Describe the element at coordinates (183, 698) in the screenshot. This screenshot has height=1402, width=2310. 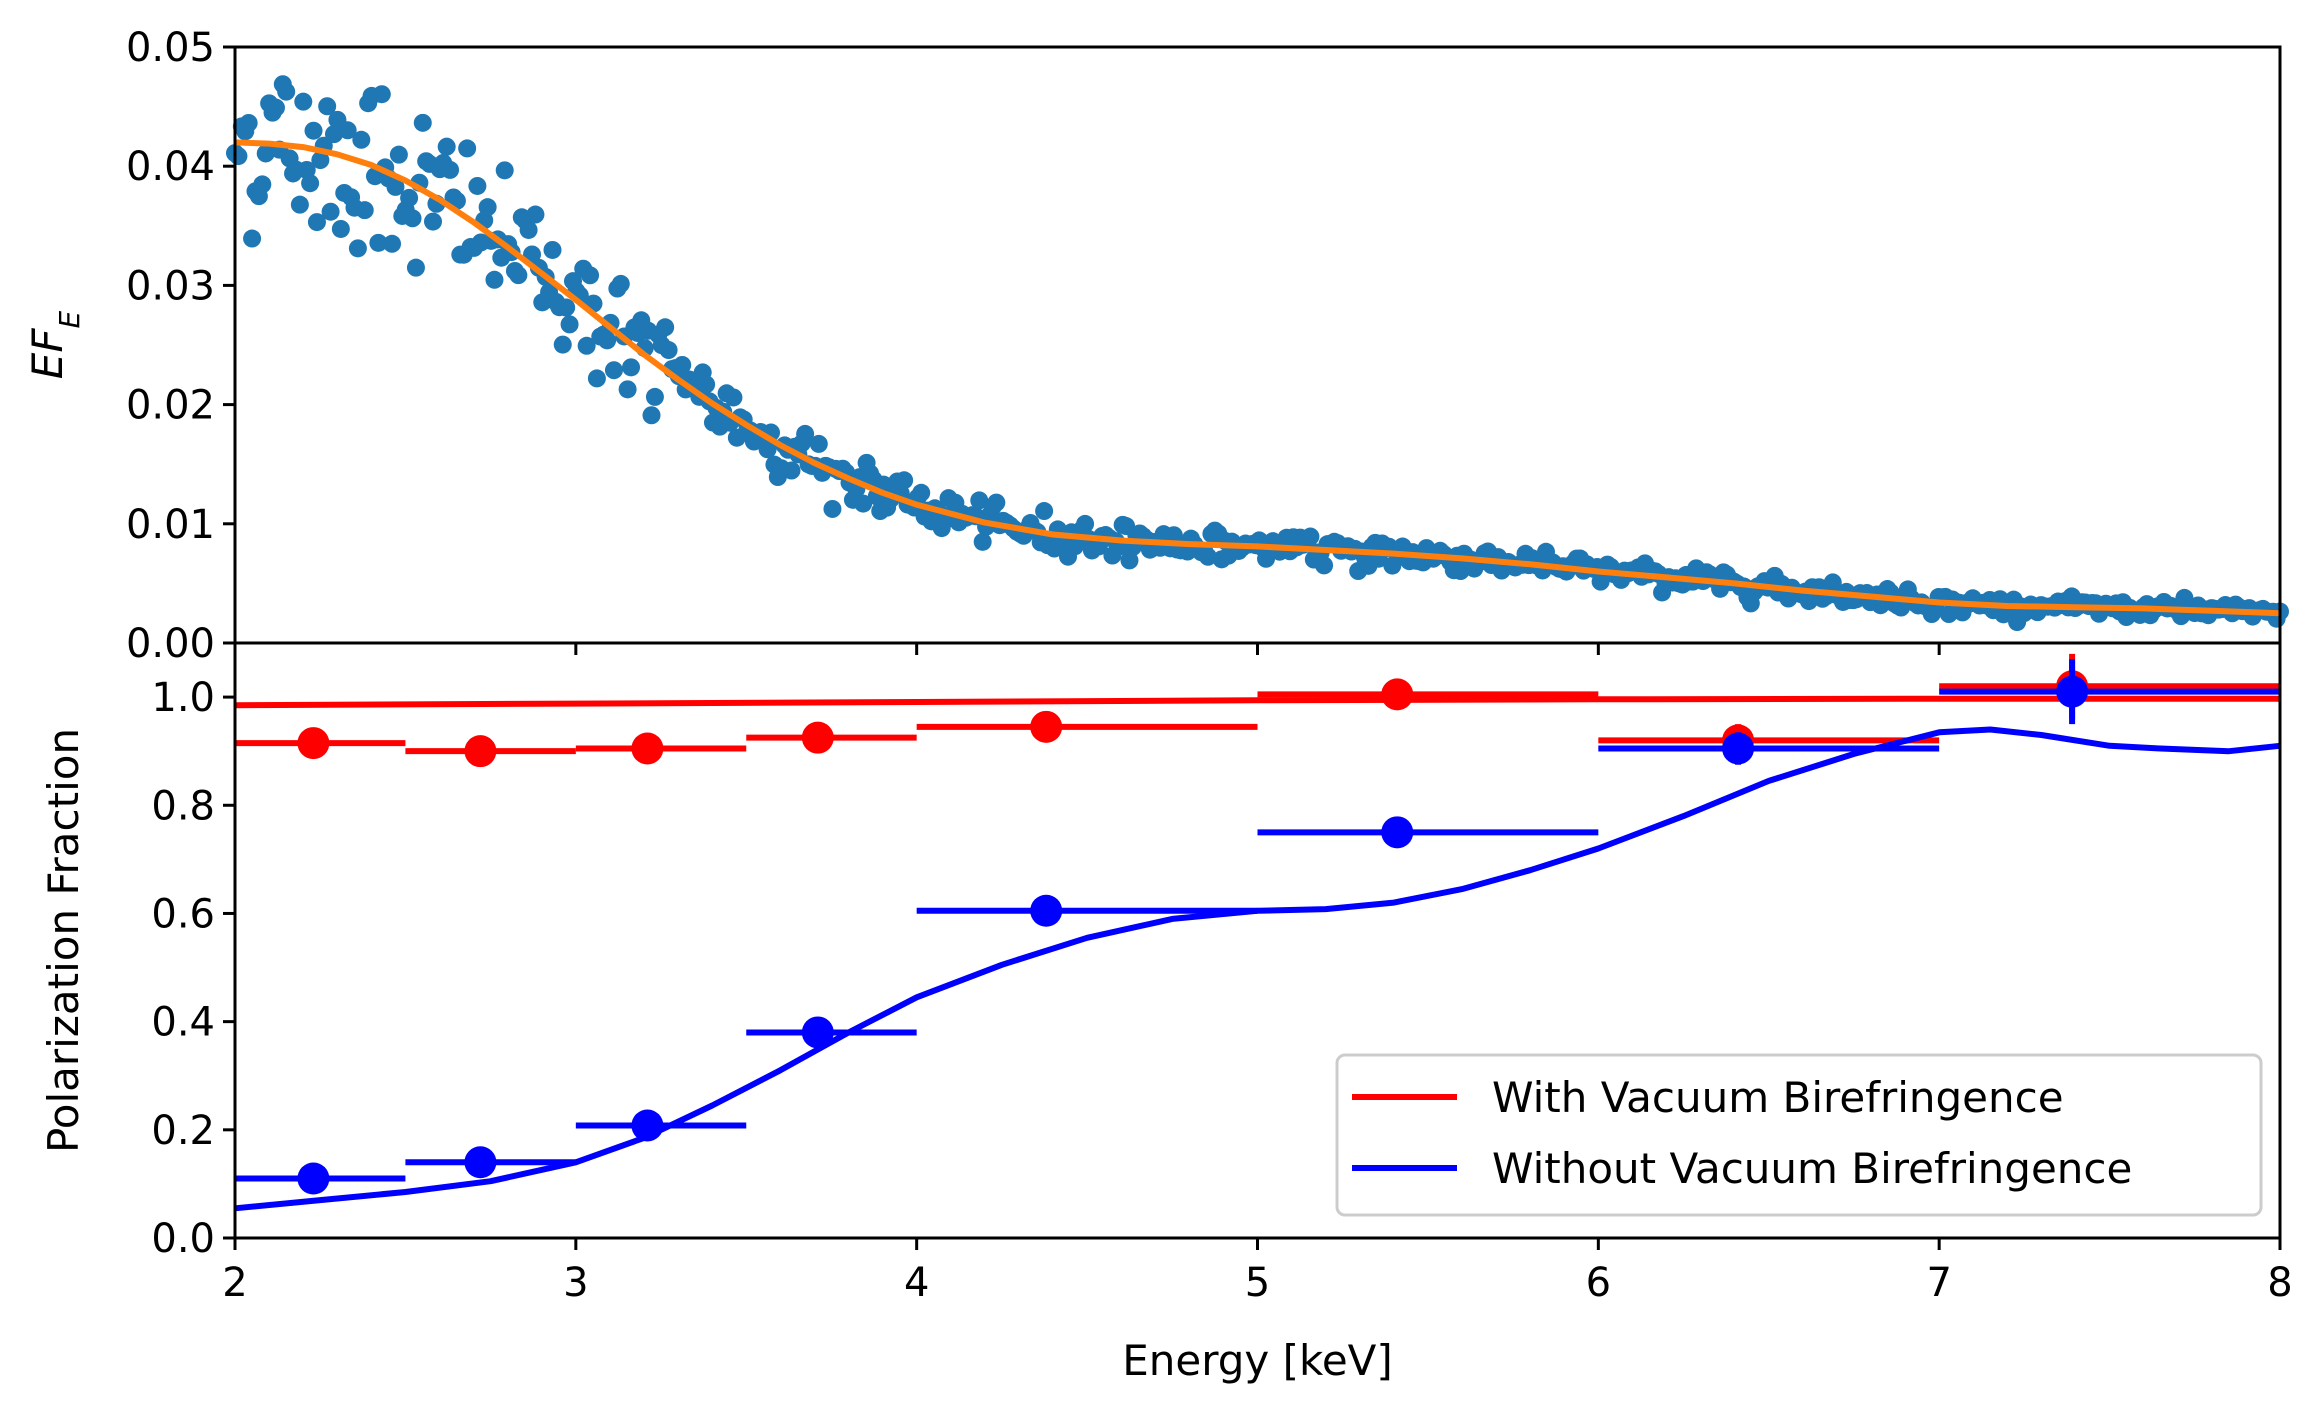
I see `bottom-ytick-label: 1.0` at that location.